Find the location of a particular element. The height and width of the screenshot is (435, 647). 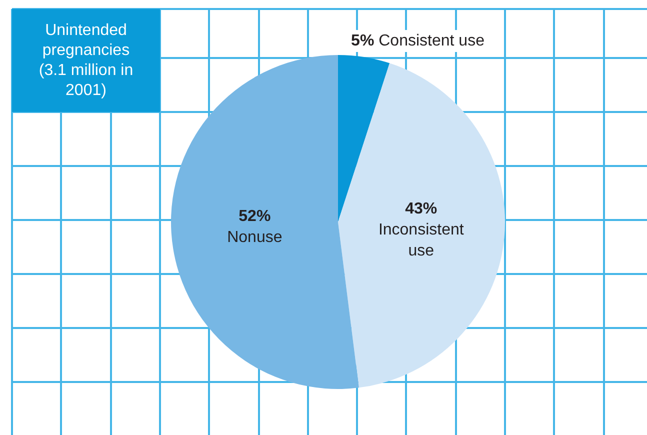

slice-label: Inconsistent use is located at coordinates (421, 240).